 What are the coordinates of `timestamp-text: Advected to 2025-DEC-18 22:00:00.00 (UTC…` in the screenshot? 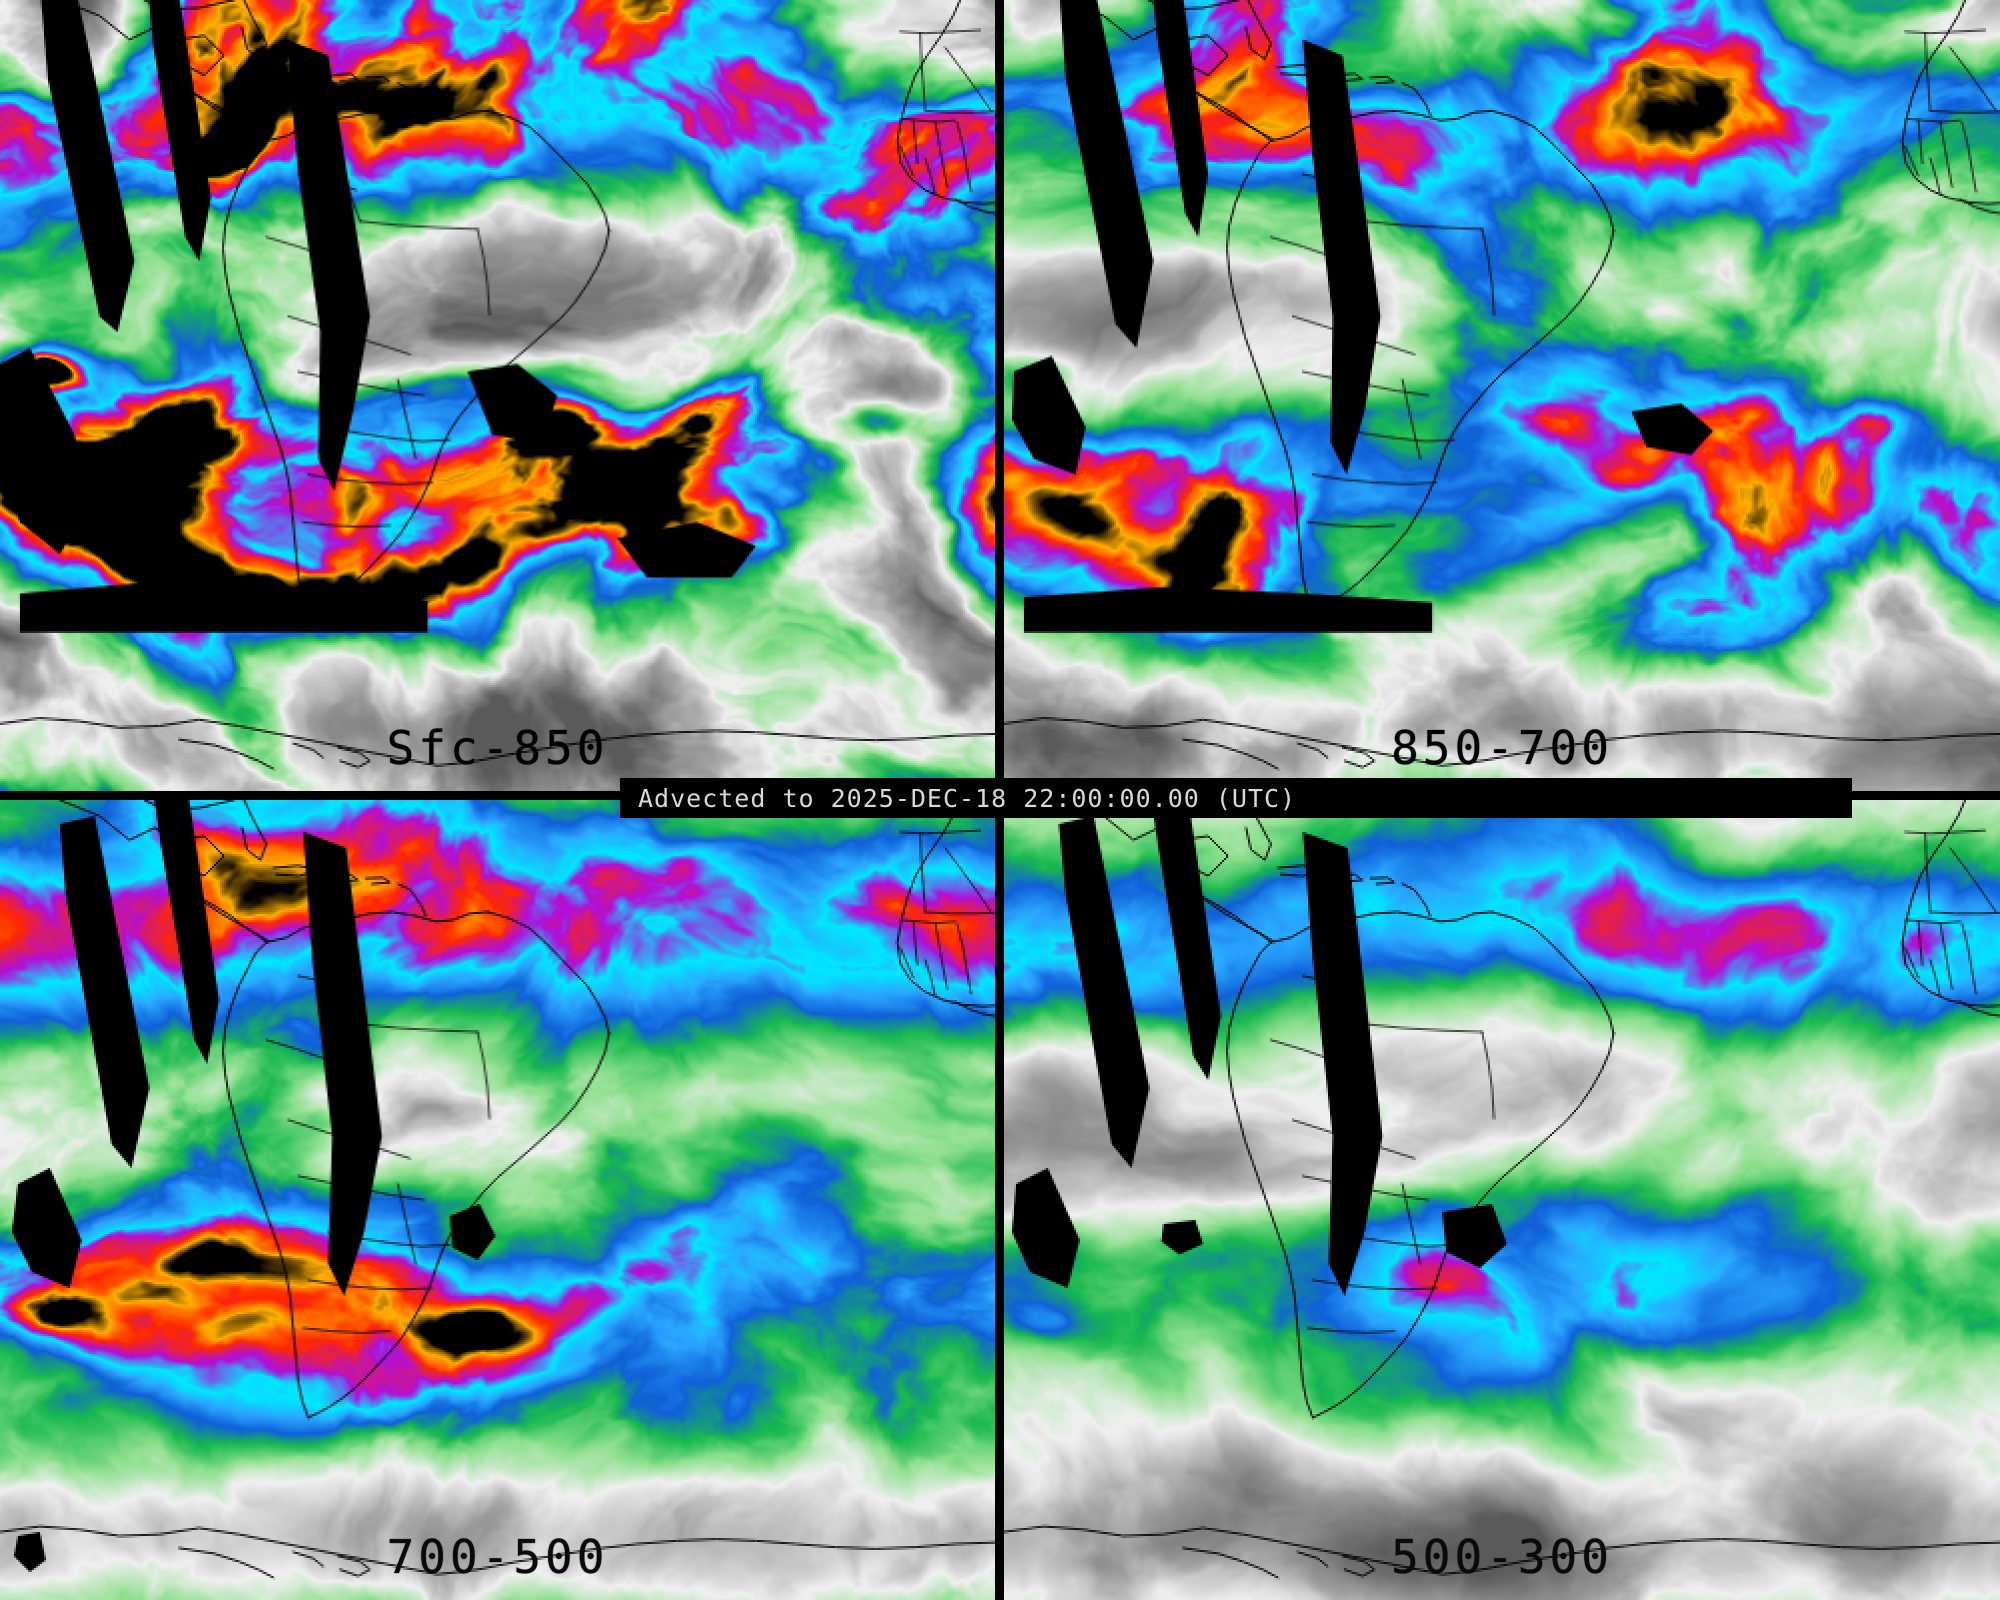 It's located at (967, 798).